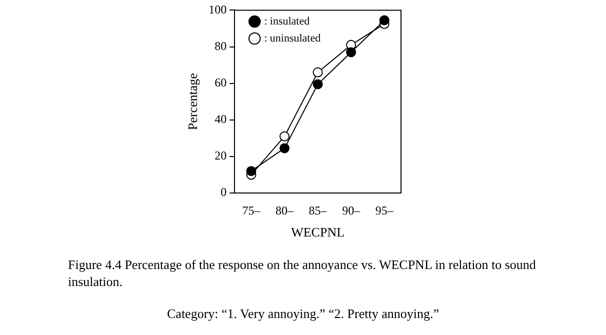 The image size is (606, 335). What do you see at coordinates (287, 21) in the screenshot?
I see `legend-label: : insulated` at bounding box center [287, 21].